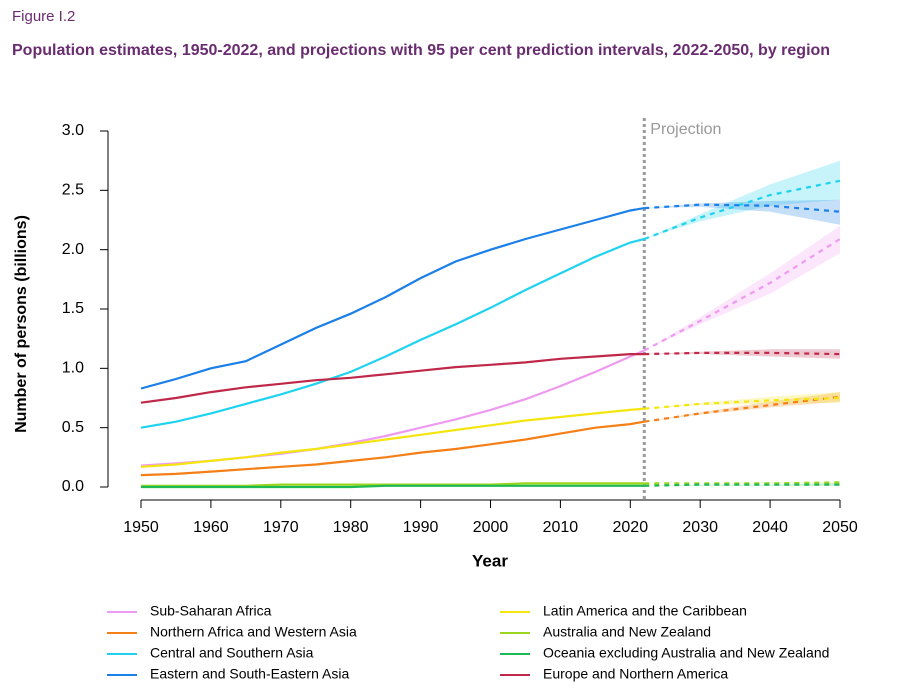  What do you see at coordinates (490, 560) in the screenshot?
I see `x-axis-label: Year` at bounding box center [490, 560].